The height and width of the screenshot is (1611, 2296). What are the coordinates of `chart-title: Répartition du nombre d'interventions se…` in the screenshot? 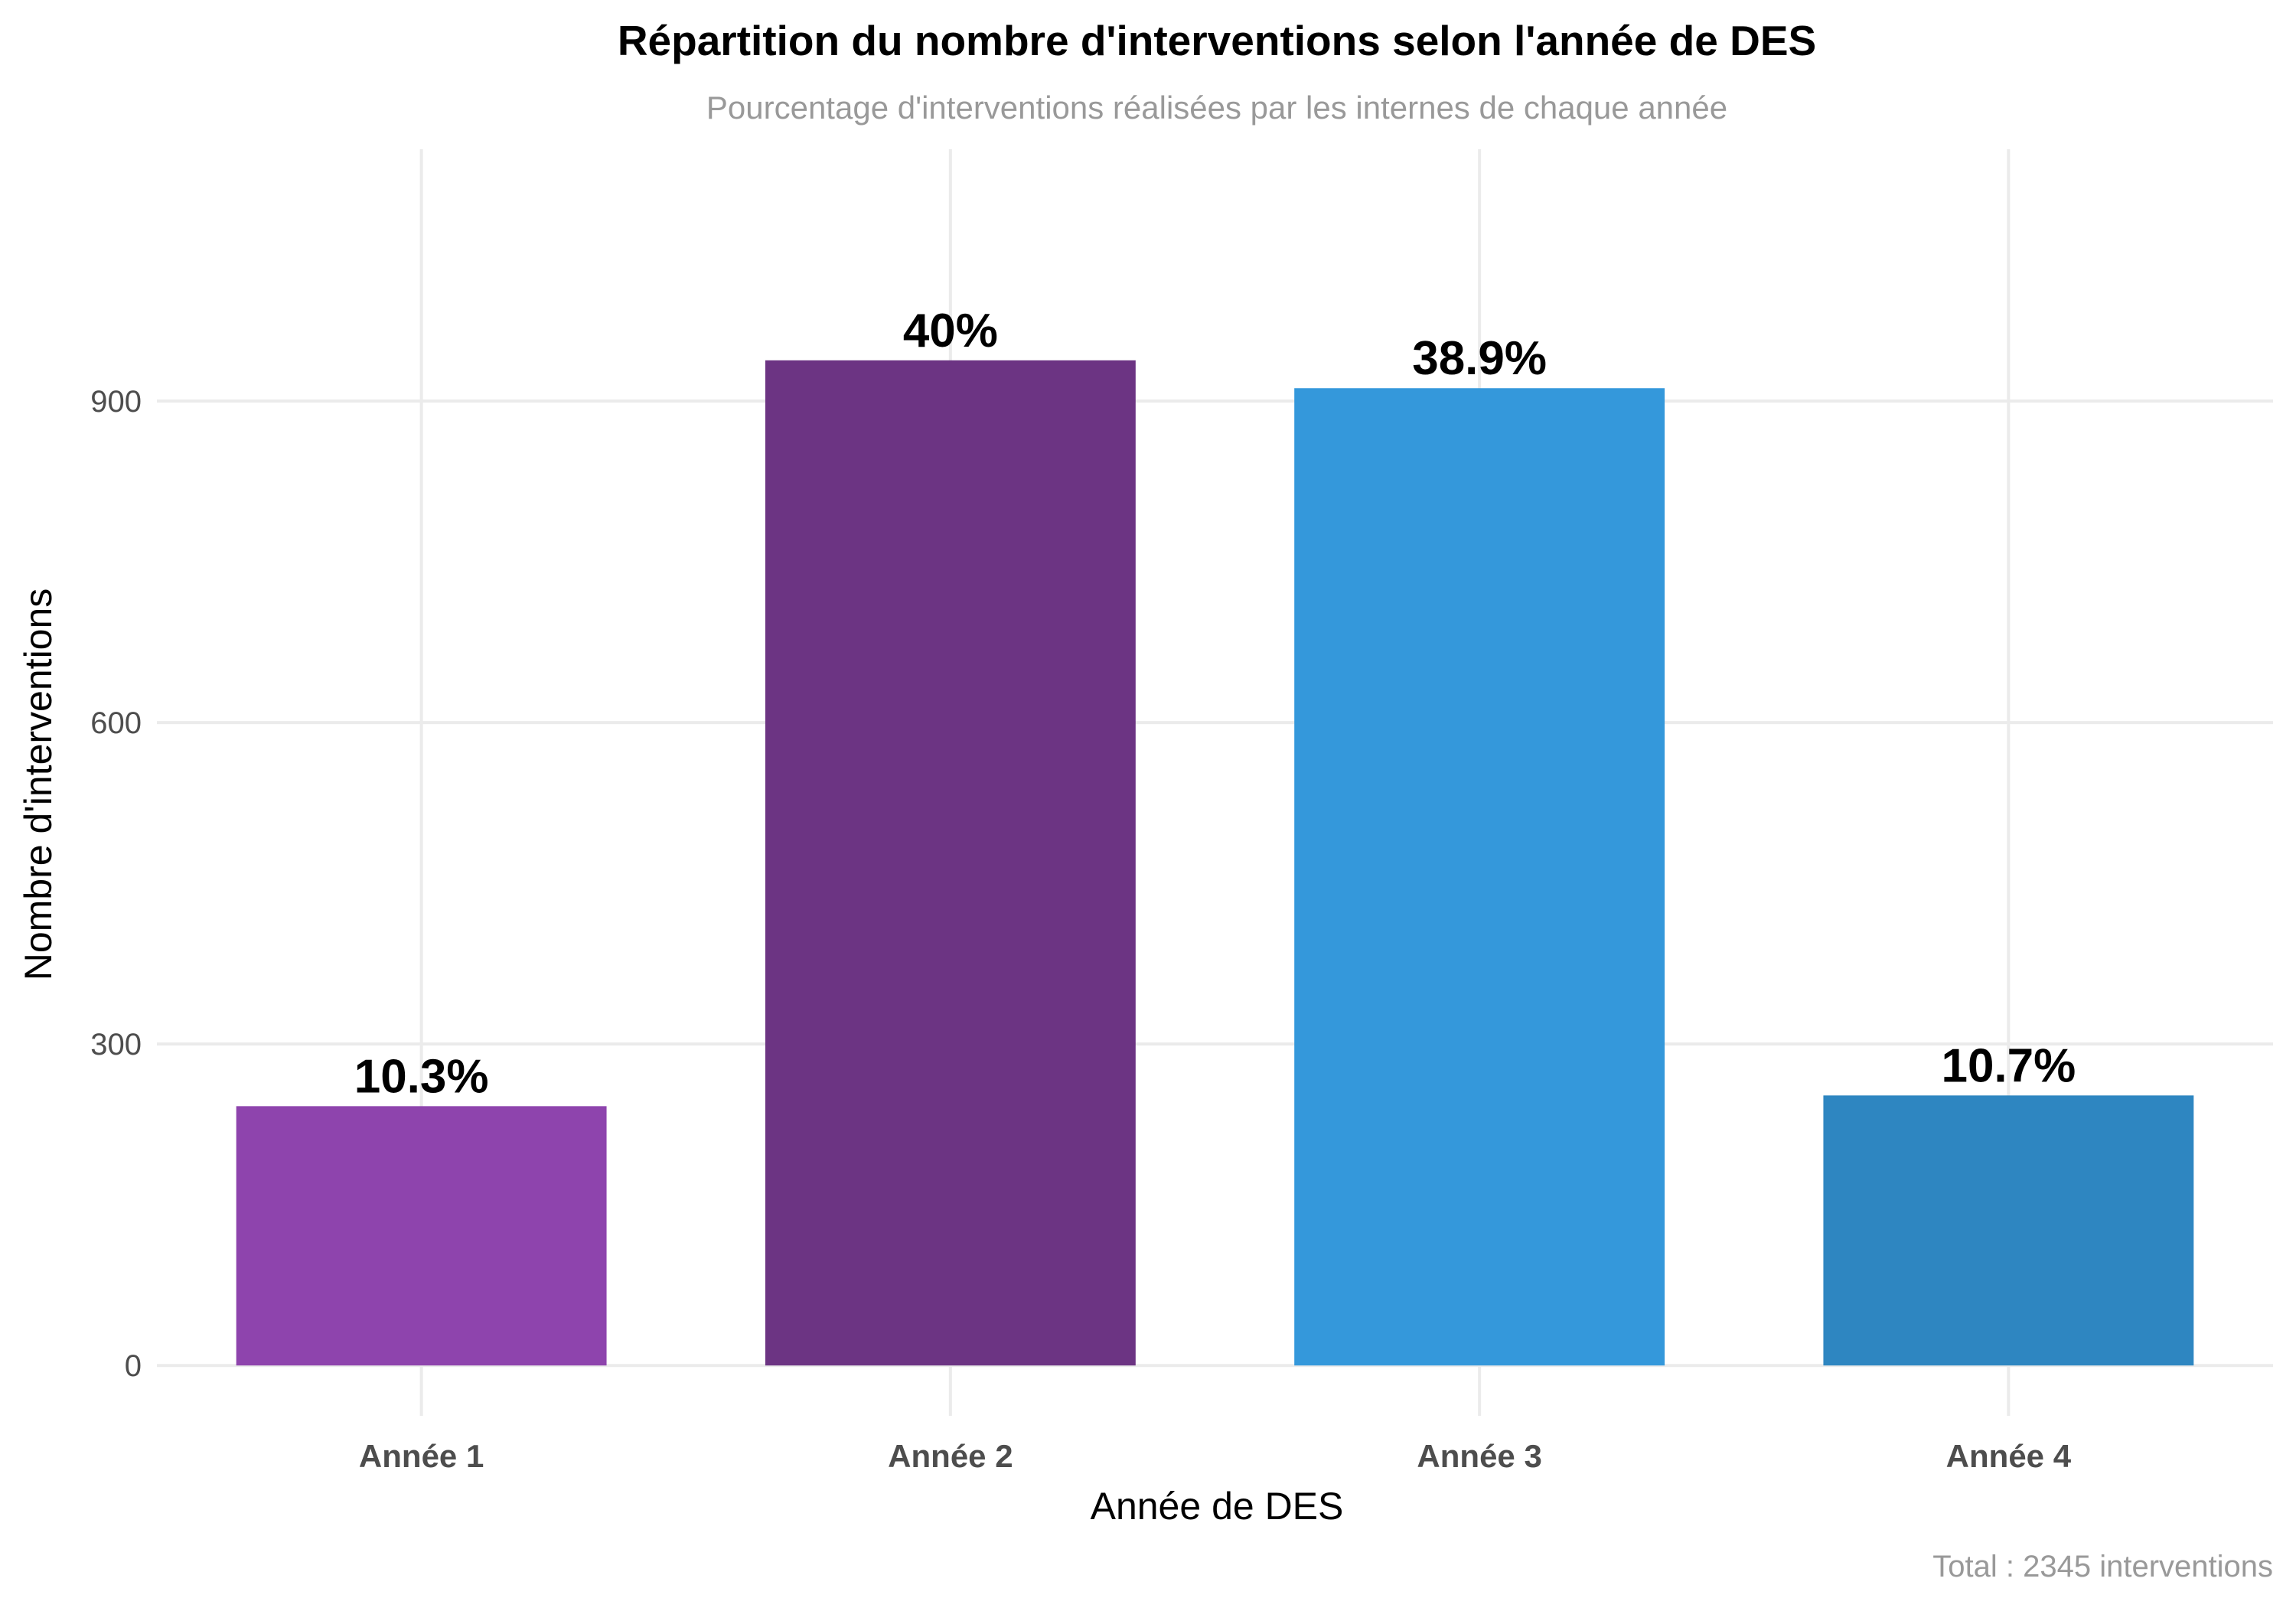 It's located at (1217, 40).